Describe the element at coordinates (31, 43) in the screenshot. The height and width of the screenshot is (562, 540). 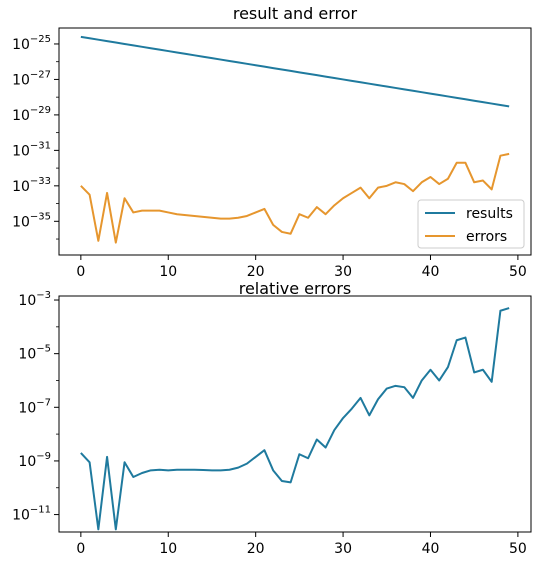
I see `y-tick-label: 10⁻²⁵` at that location.